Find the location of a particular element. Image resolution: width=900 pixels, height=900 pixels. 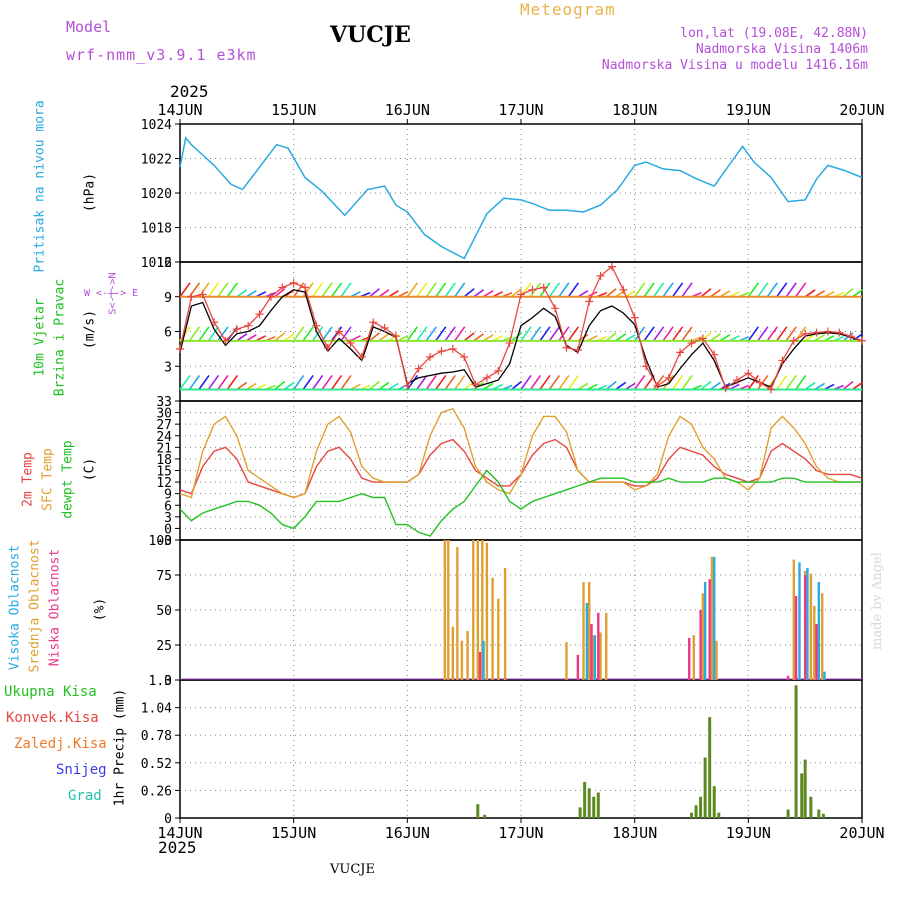

precip-total-label: Ukupna Kisa is located at coordinates (50, 692).